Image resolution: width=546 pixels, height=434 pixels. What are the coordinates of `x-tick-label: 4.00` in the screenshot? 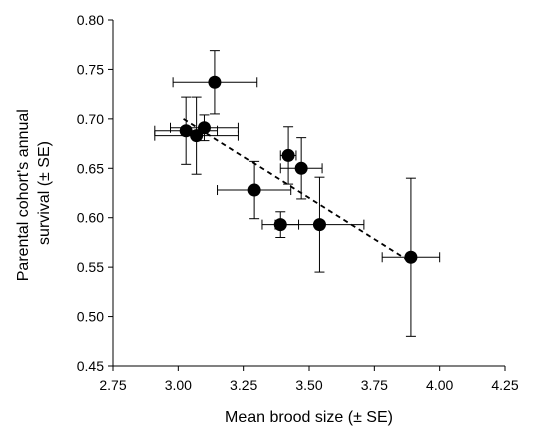 It's located at (439, 385).